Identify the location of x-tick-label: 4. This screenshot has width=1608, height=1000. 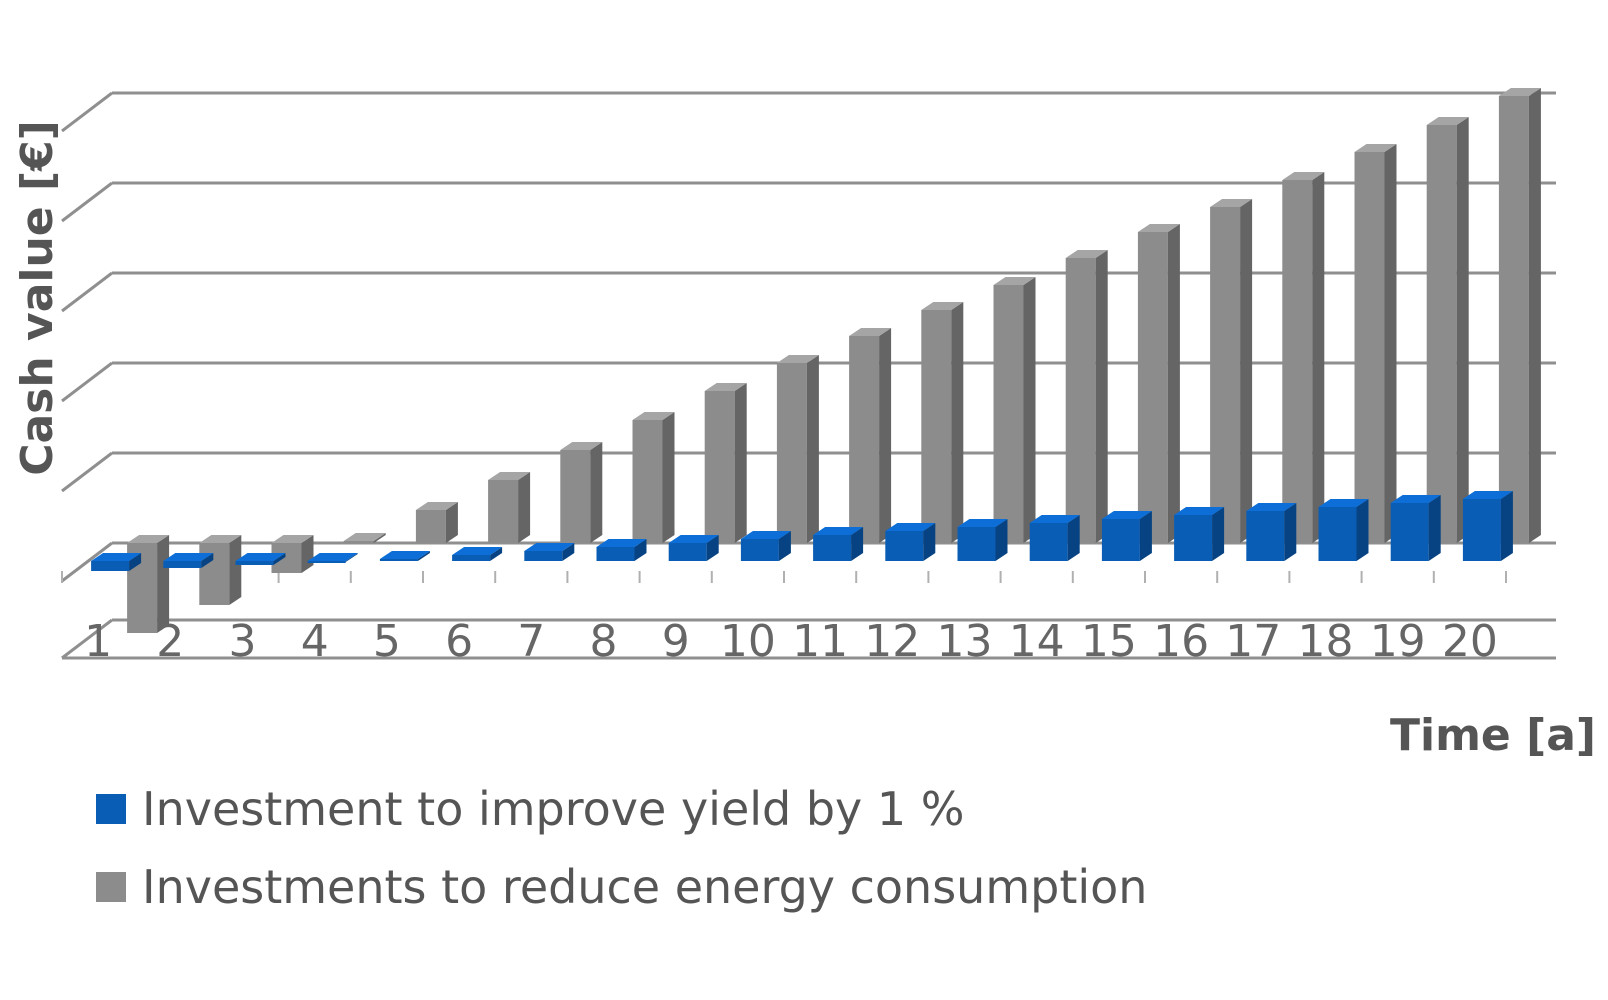
(315, 641).